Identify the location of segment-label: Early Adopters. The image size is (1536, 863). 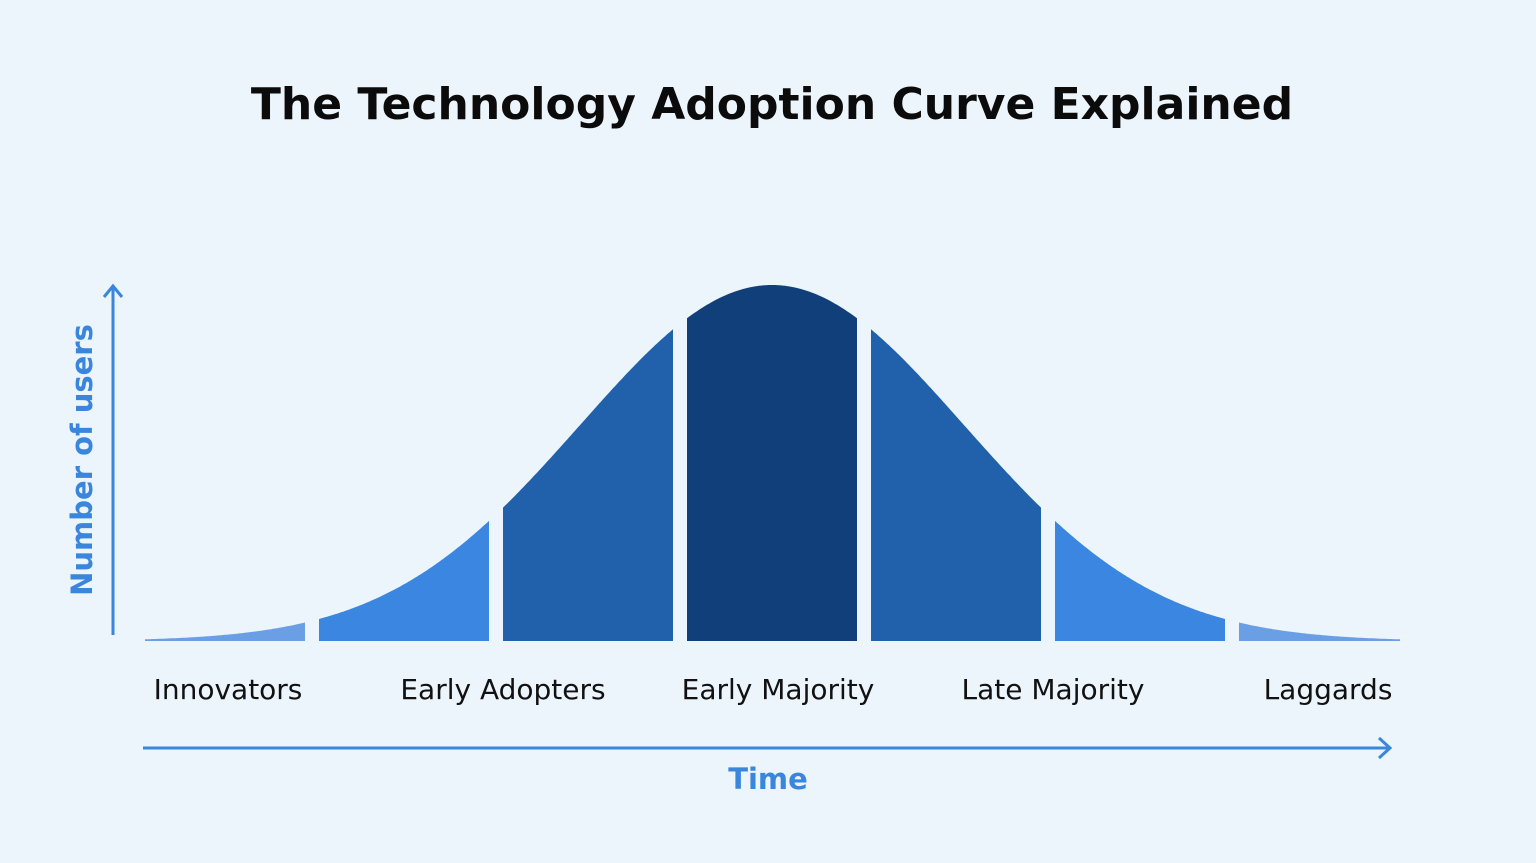
(502, 689).